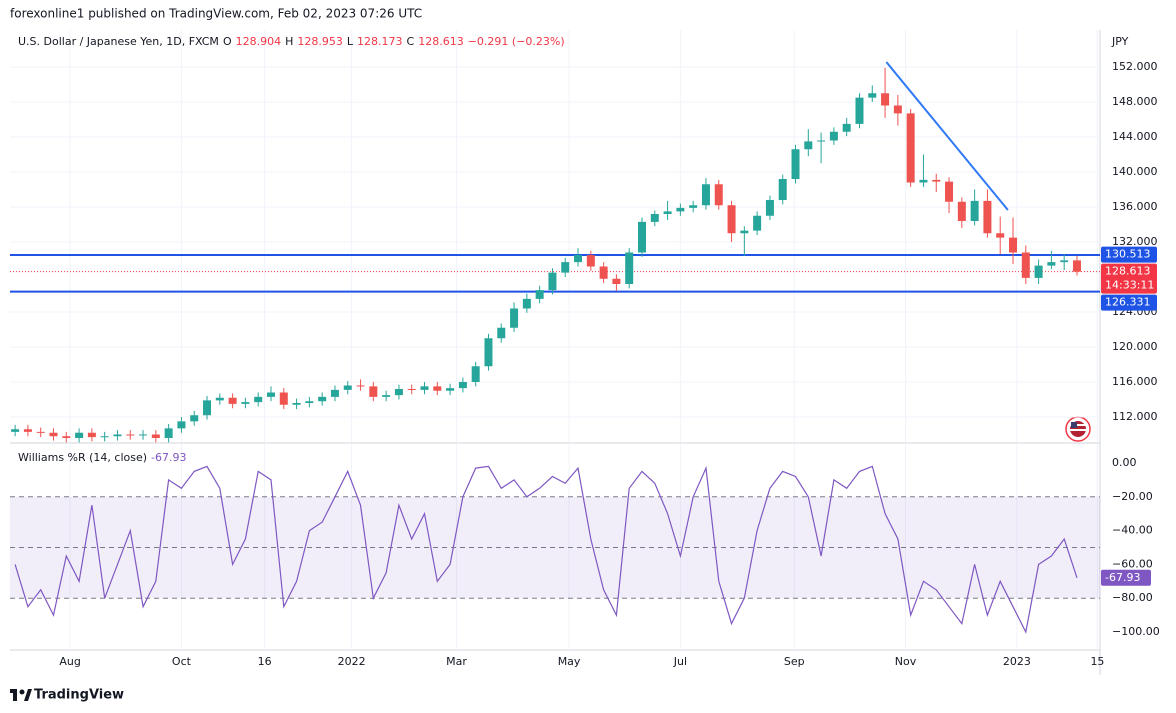 The image size is (1176, 713). I want to click on last-price-tag, so click(1129, 278).